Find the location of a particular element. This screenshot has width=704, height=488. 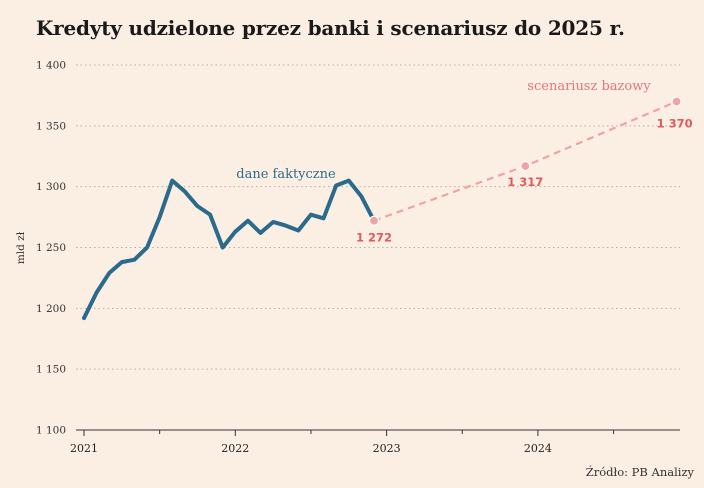

y-axis-ticks: 1 100 1 150 1 200 1 250 1 300 1 350 1 400 is located at coordinates (51, 248).